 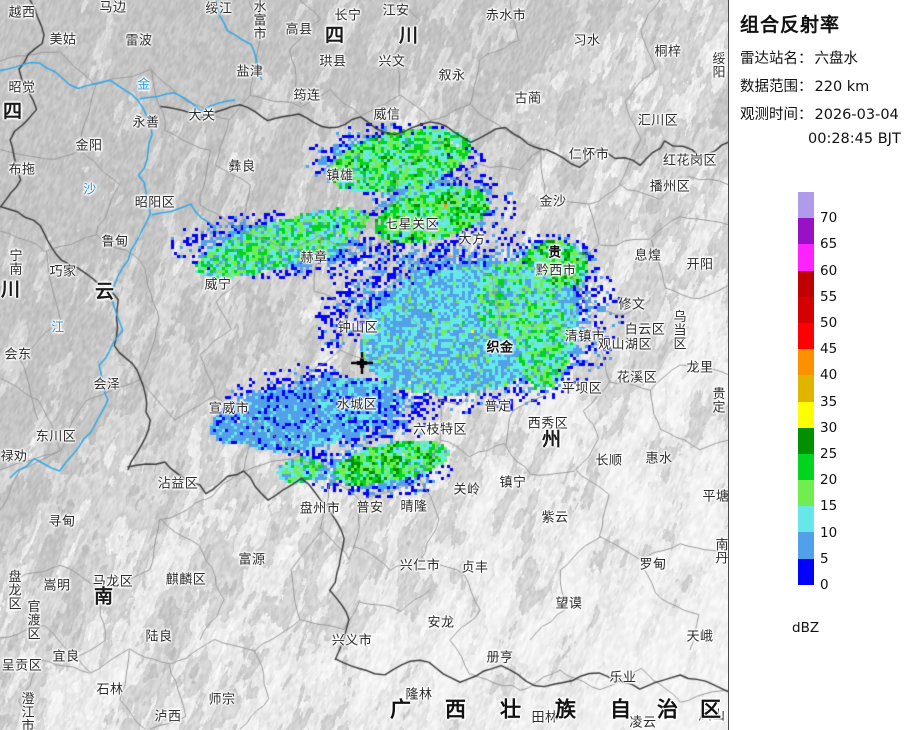 I want to click on info-row-station: 雷达站名： 六盘水, so click(x=830, y=57).